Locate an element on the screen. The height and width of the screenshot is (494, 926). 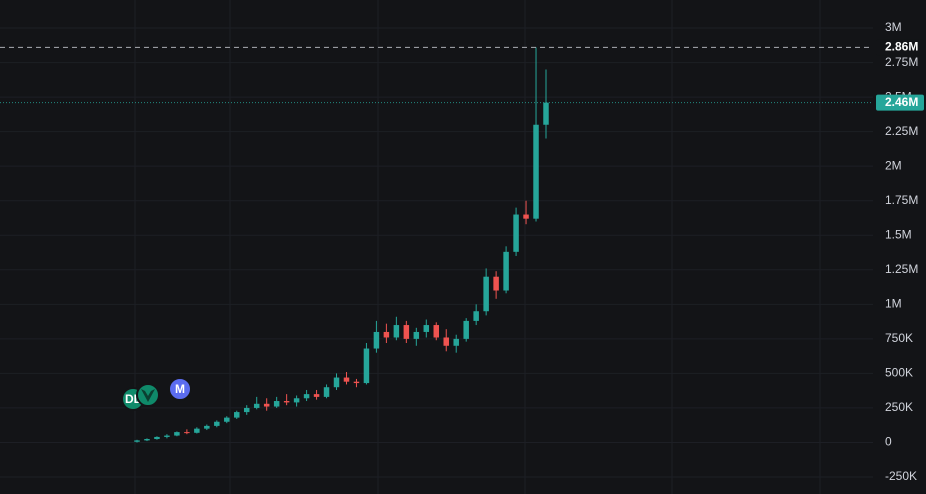
logo-marker is located at coordinates (148, 395).